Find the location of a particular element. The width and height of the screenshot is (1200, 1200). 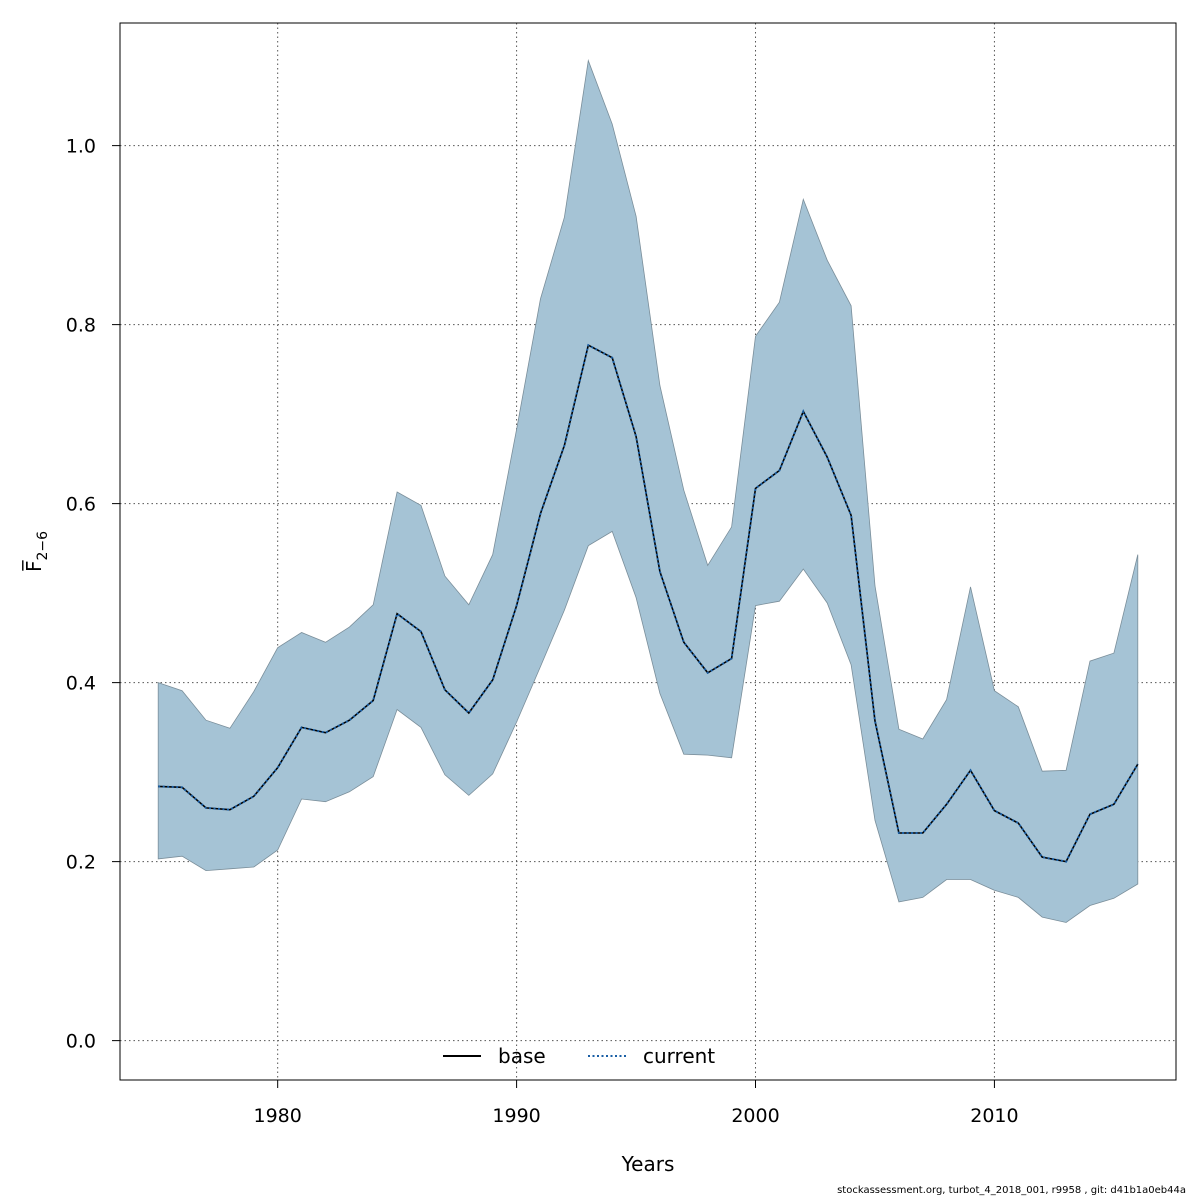

y-axis-title: F̅2−6 is located at coordinates (36, 551).